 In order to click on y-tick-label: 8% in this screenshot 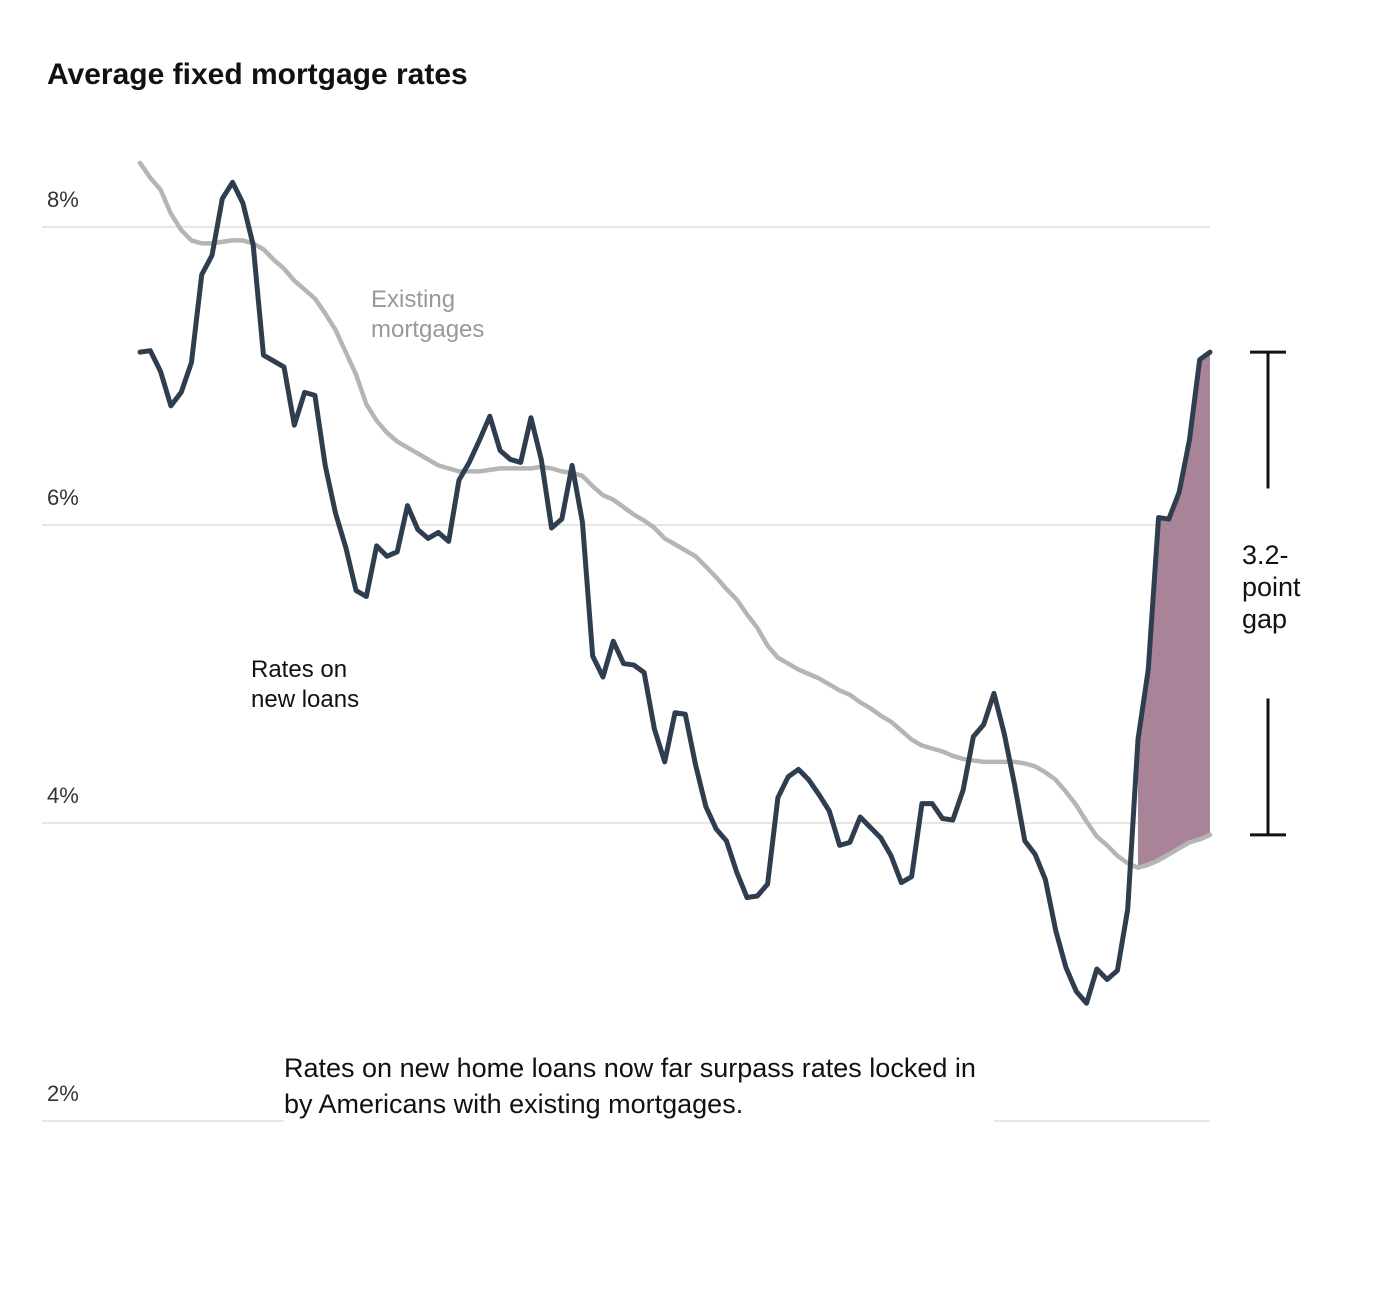, I will do `click(63, 199)`.